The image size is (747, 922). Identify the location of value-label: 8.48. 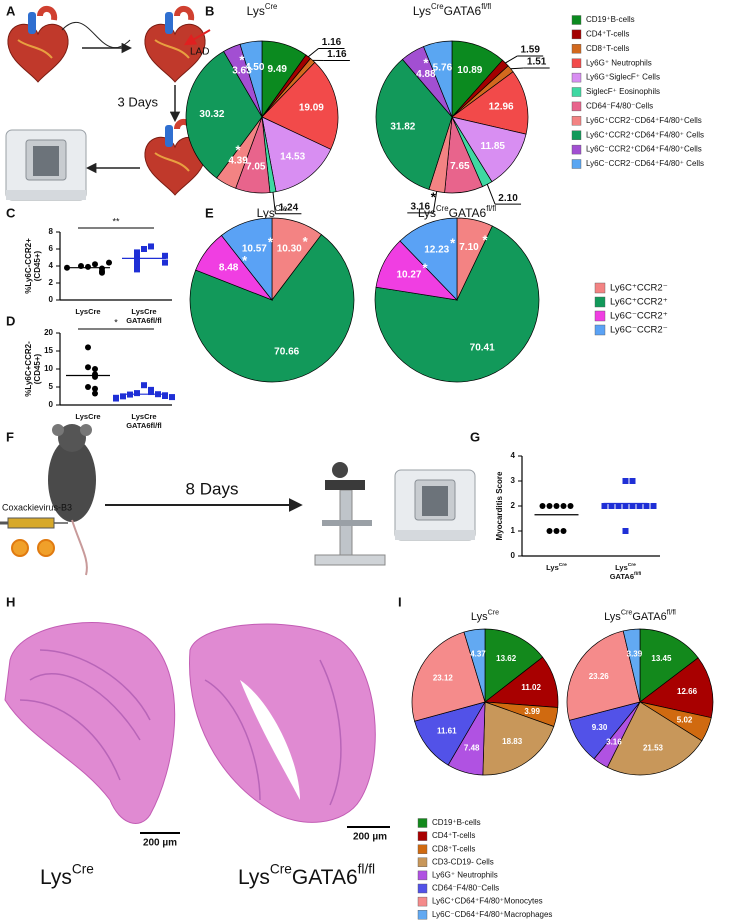
(229, 267).